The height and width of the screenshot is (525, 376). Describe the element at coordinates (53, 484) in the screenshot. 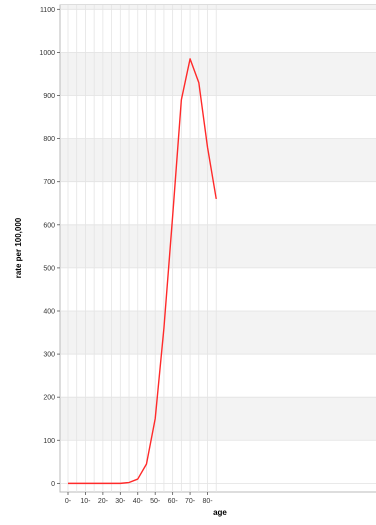

I see `y-tick-label: 0` at that location.